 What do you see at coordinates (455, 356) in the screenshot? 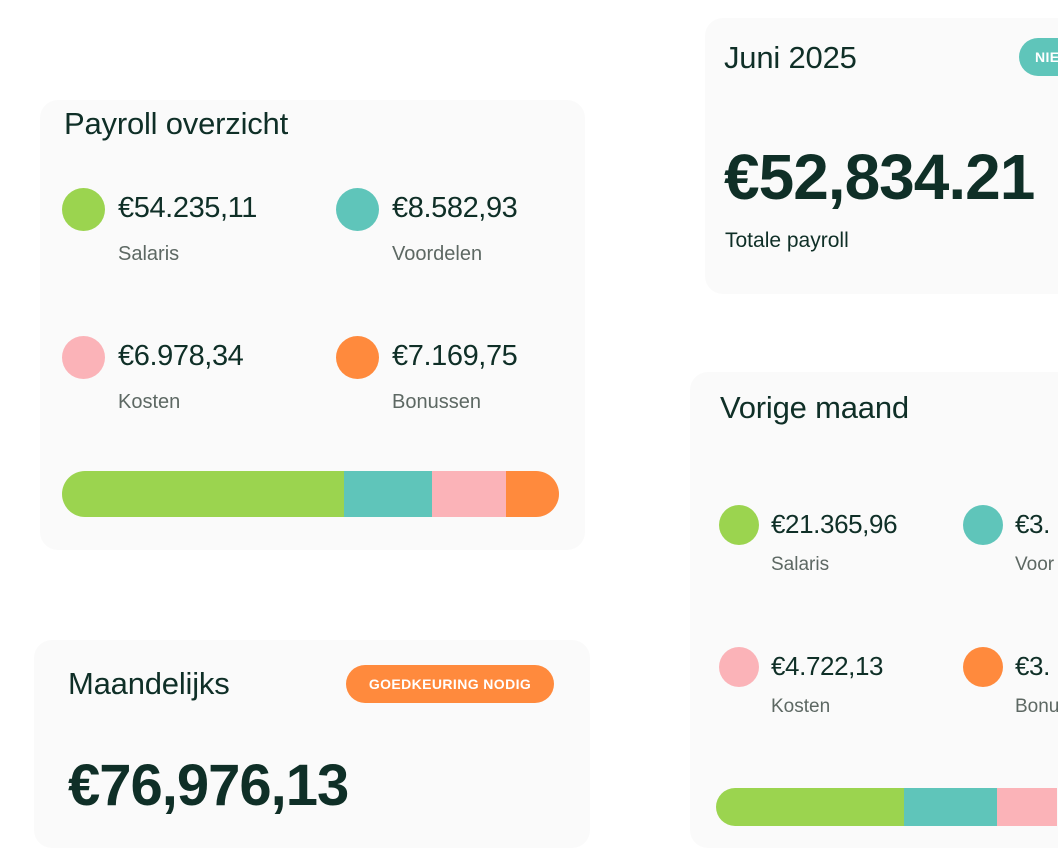
I see `bonussen-amount: €7.169,75` at bounding box center [455, 356].